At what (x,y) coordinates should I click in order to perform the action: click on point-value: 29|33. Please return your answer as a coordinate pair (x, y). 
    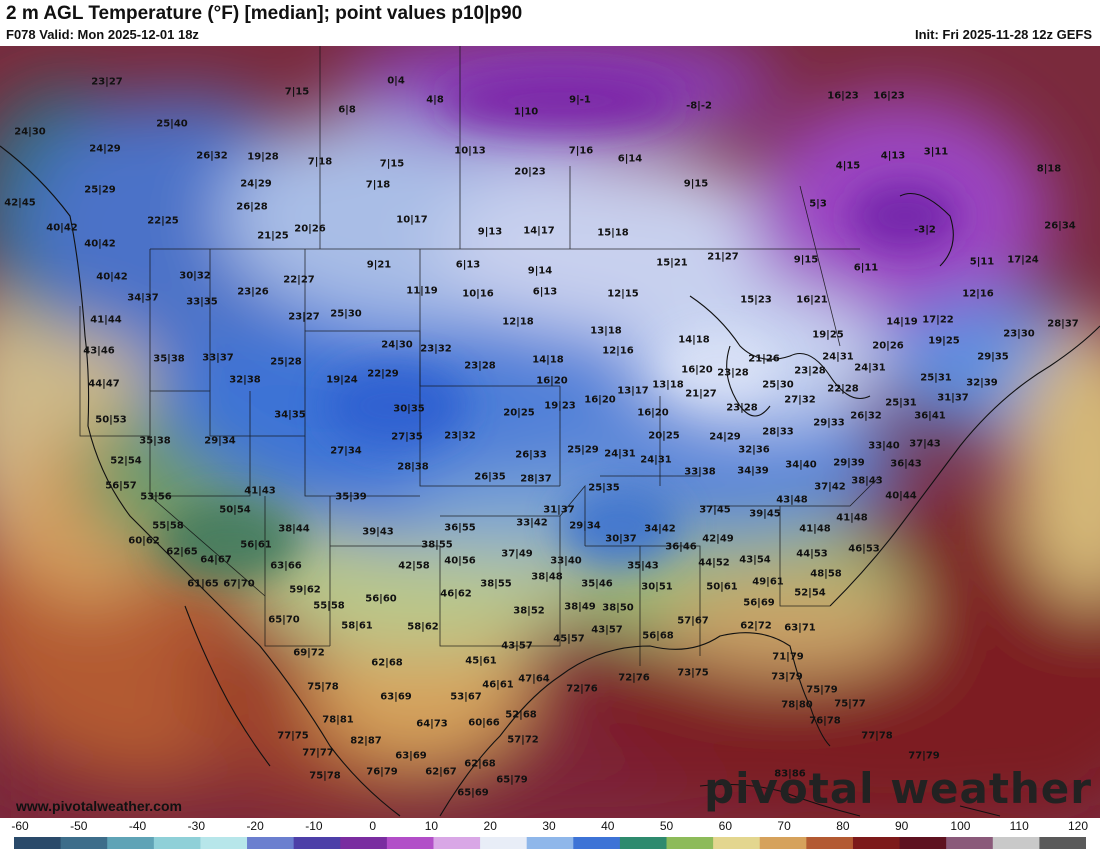
    Looking at the image, I should click on (829, 423).